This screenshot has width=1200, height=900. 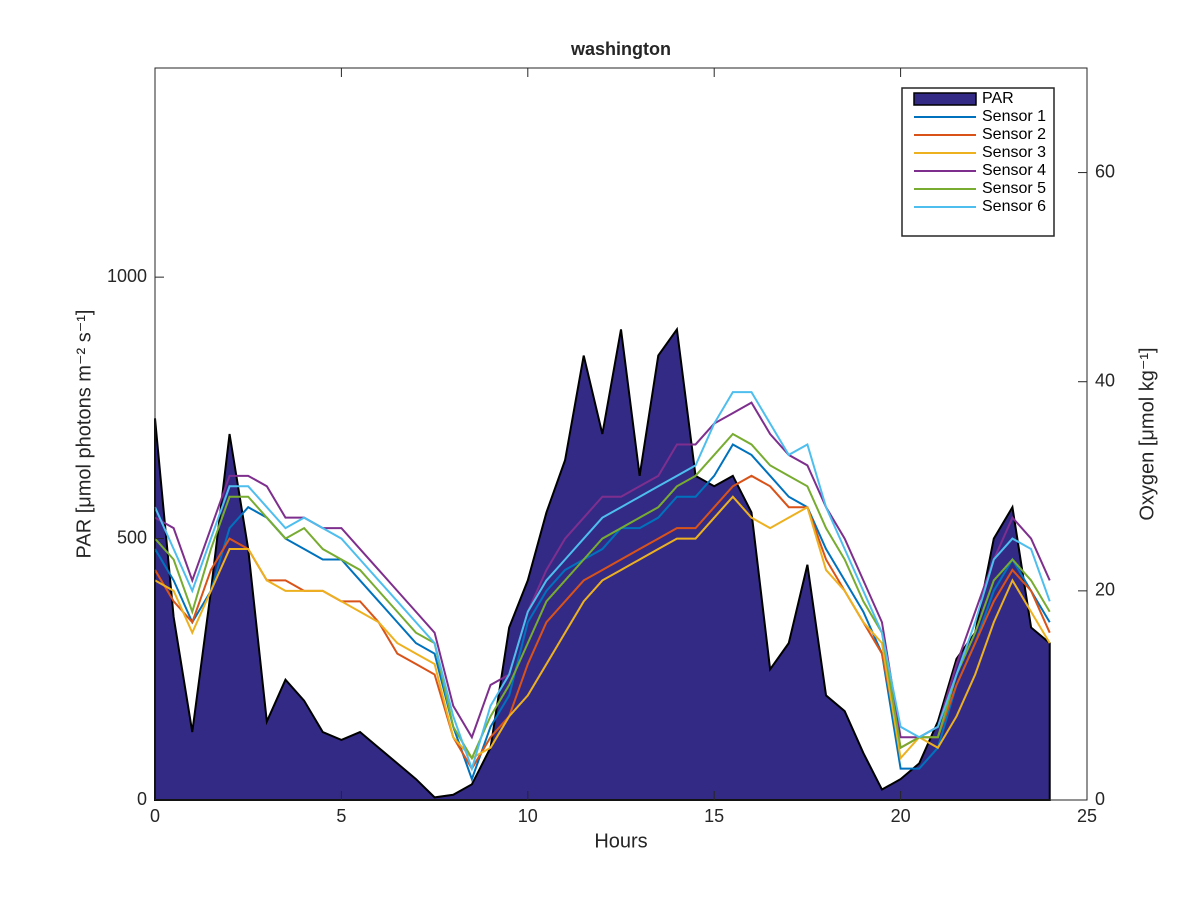 I want to click on x-tick-label: 5, so click(x=341, y=816).